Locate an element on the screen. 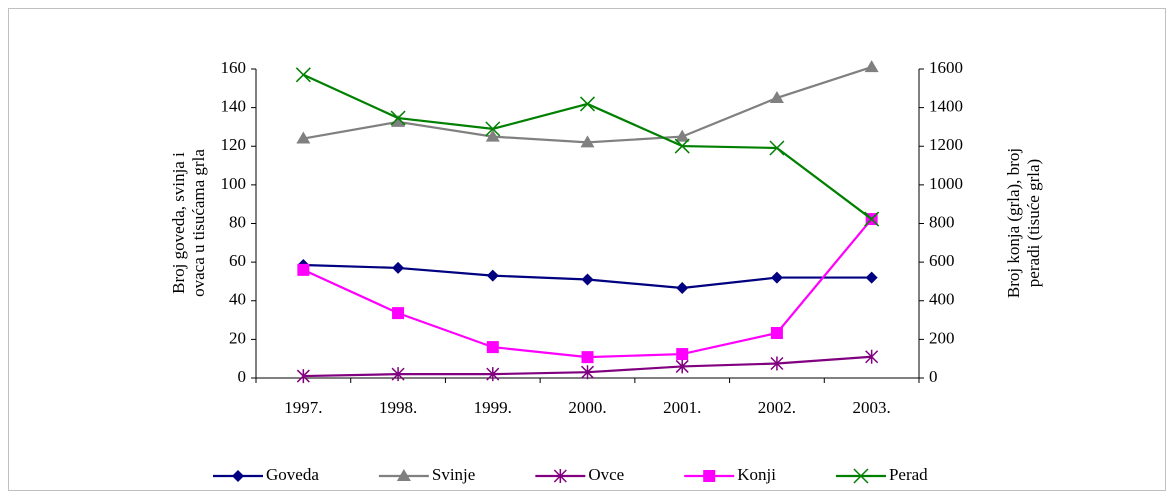 This screenshot has width=1174, height=499. y-tick-label: 40 is located at coordinates (237, 299).